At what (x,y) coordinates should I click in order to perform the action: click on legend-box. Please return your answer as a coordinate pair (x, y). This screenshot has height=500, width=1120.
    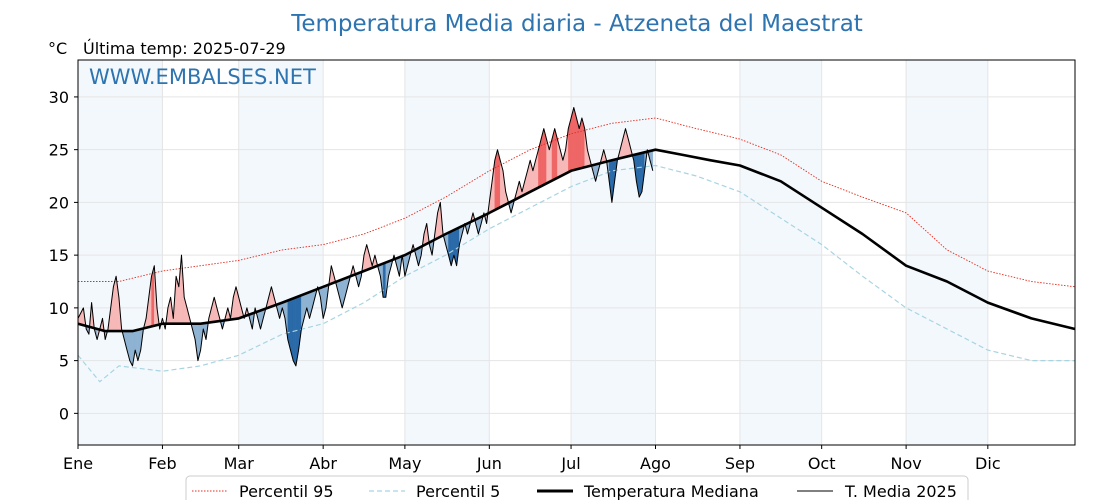
    Looking at the image, I should click on (577, 487).